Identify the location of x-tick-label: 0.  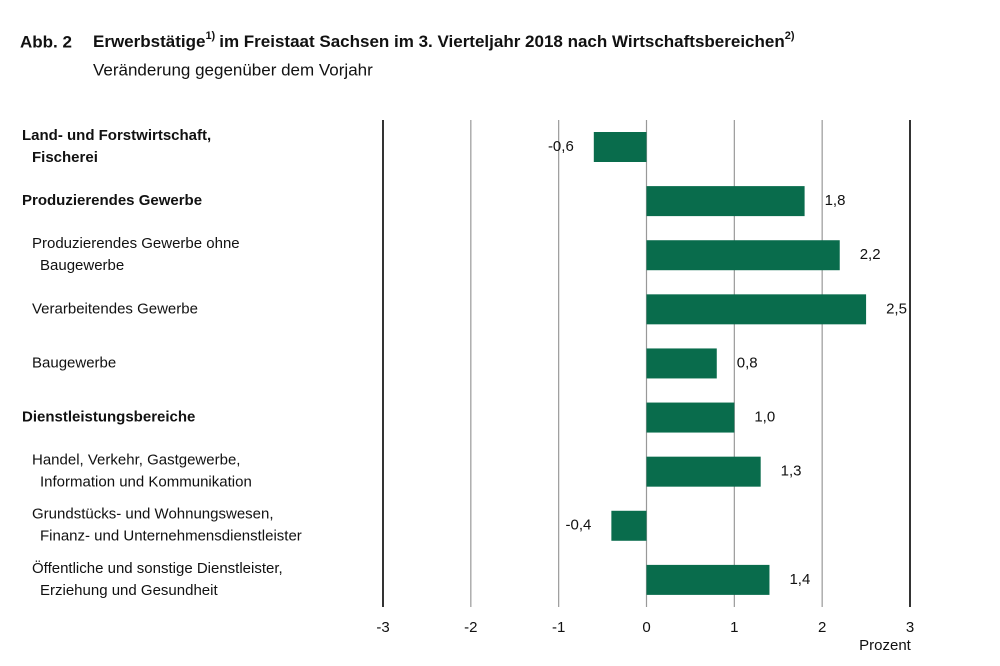
(646, 627).